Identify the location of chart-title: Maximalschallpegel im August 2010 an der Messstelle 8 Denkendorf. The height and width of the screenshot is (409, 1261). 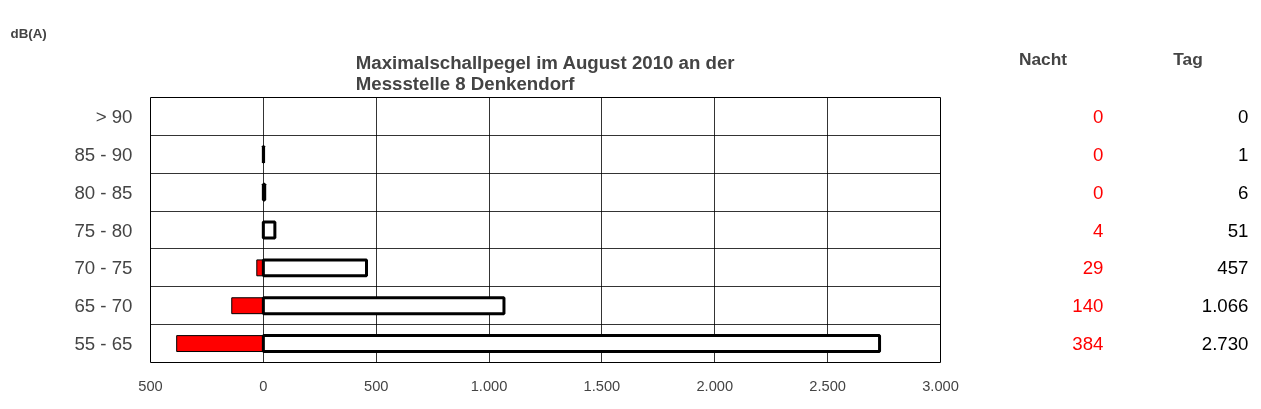
(545, 72).